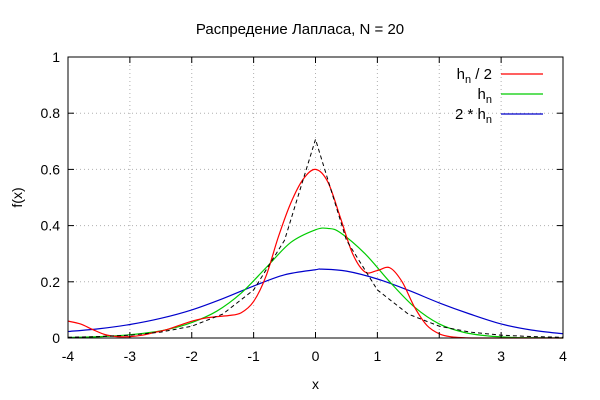 Image resolution: width=600 pixels, height=400 pixels. I want to click on legend-label-suffix: / 2, so click(481, 74).